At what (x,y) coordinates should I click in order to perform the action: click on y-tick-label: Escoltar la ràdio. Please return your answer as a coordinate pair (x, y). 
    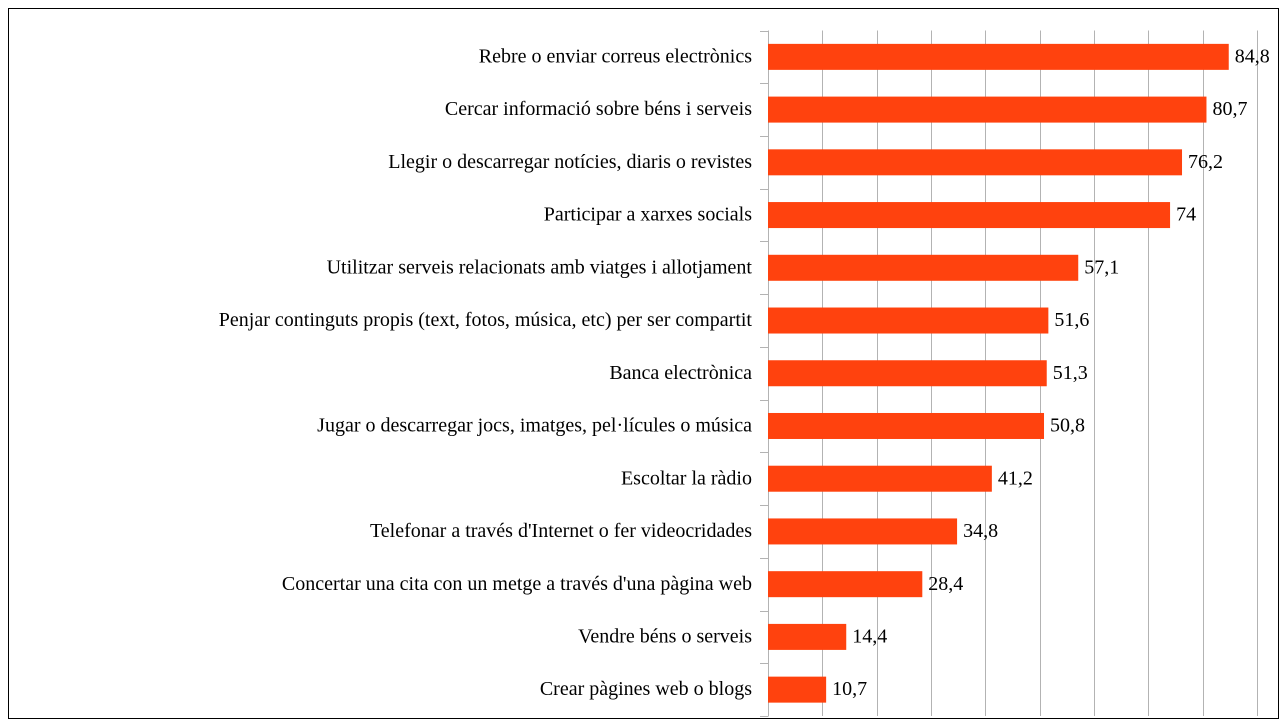
    Looking at the image, I should click on (686, 478).